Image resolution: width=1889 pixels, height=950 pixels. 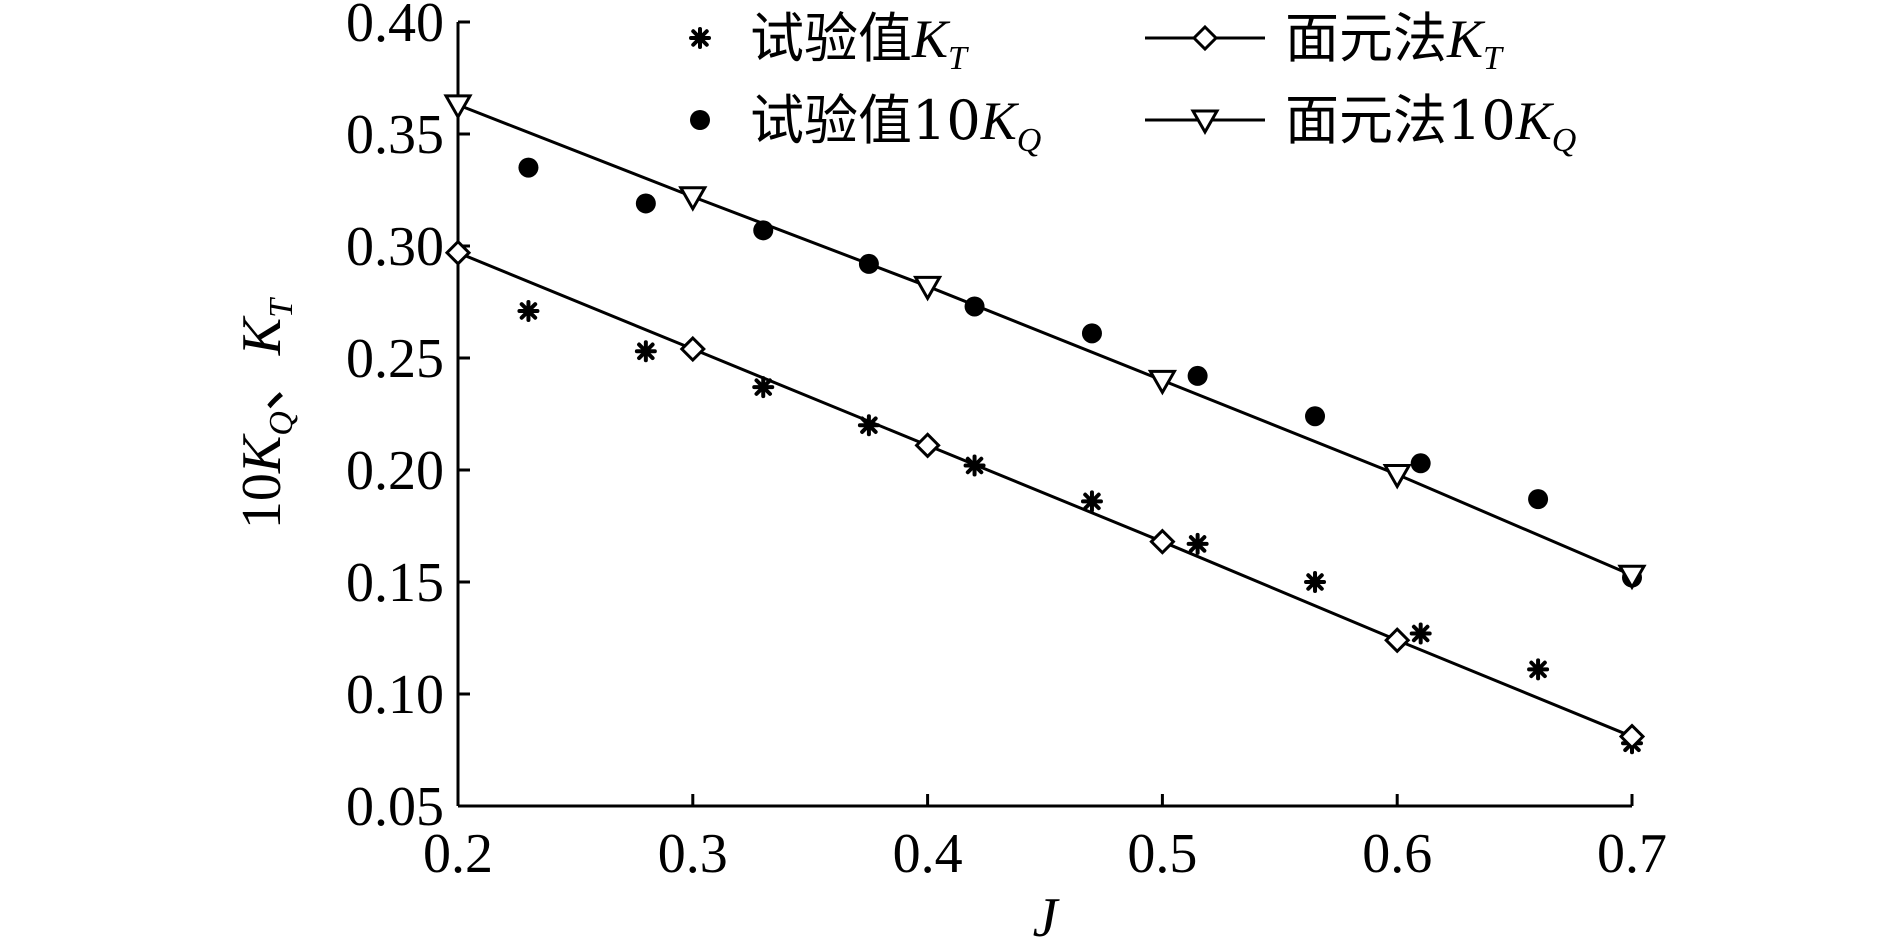 What do you see at coordinates (1397, 854) in the screenshot?
I see `x-tick-label: 0.6` at bounding box center [1397, 854].